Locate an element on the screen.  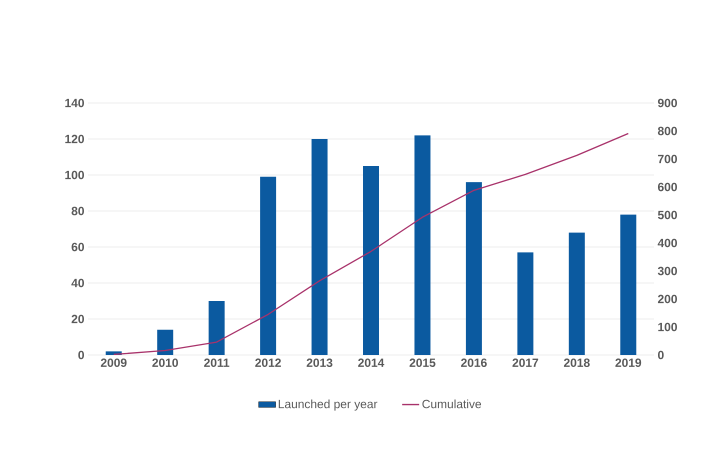
y-tick-label: 60 is located at coordinates (78, 247).